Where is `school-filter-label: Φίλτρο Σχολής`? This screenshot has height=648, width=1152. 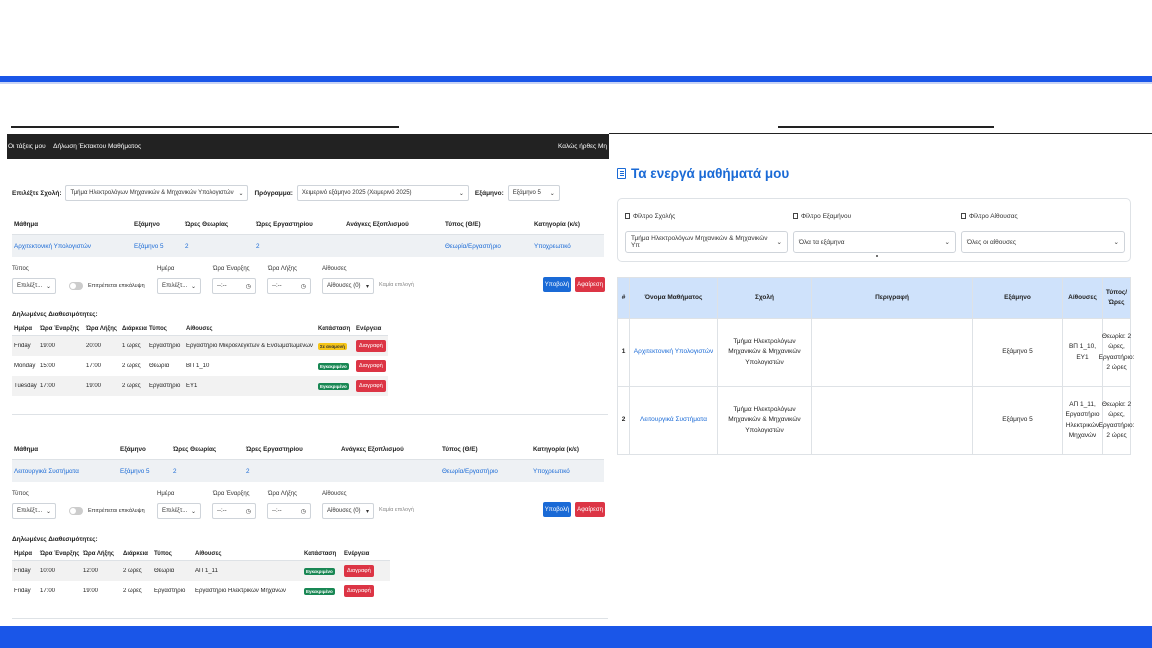 school-filter-label: Φίλτρο Σχολής is located at coordinates (650, 216).